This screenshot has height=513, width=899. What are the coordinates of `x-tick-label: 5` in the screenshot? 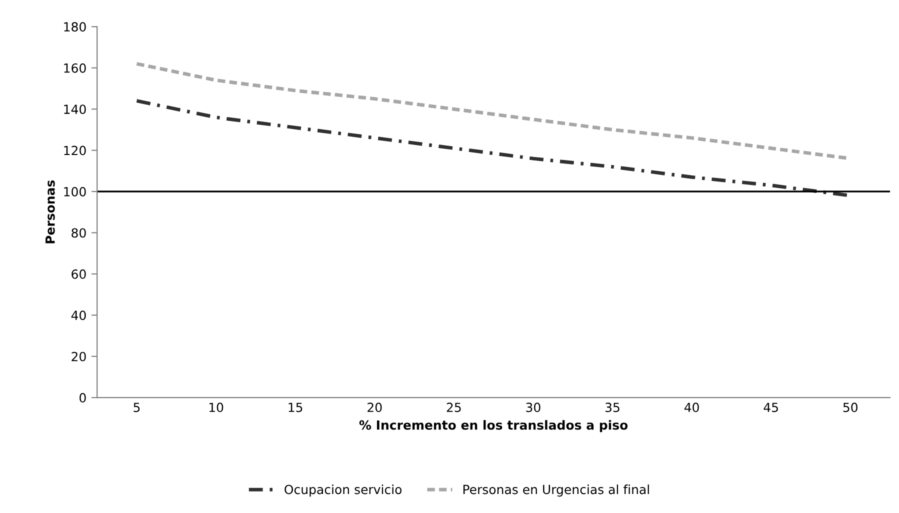 It's located at (137, 407).